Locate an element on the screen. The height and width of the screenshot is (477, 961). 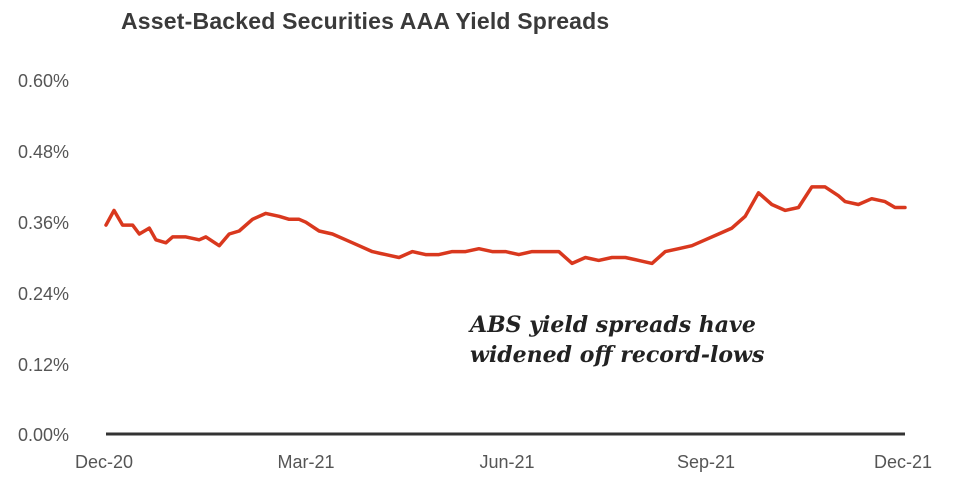
y-tick-label: 0.48% is located at coordinates (44, 152).